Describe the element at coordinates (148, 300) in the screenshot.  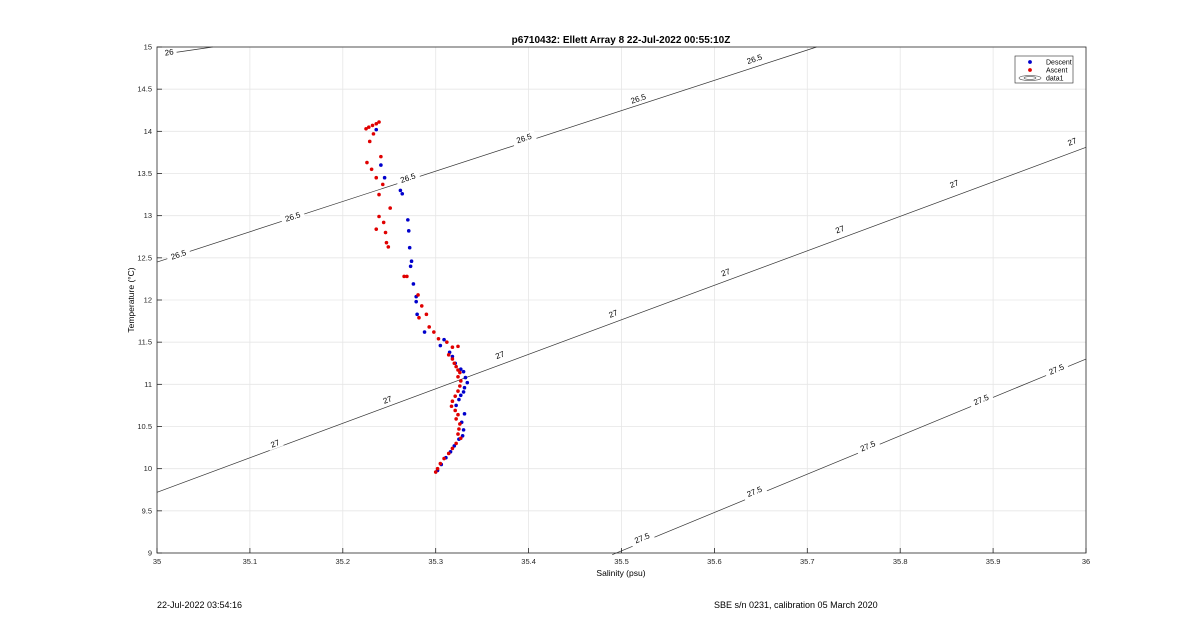
I see `y-tick-label: 12` at that location.